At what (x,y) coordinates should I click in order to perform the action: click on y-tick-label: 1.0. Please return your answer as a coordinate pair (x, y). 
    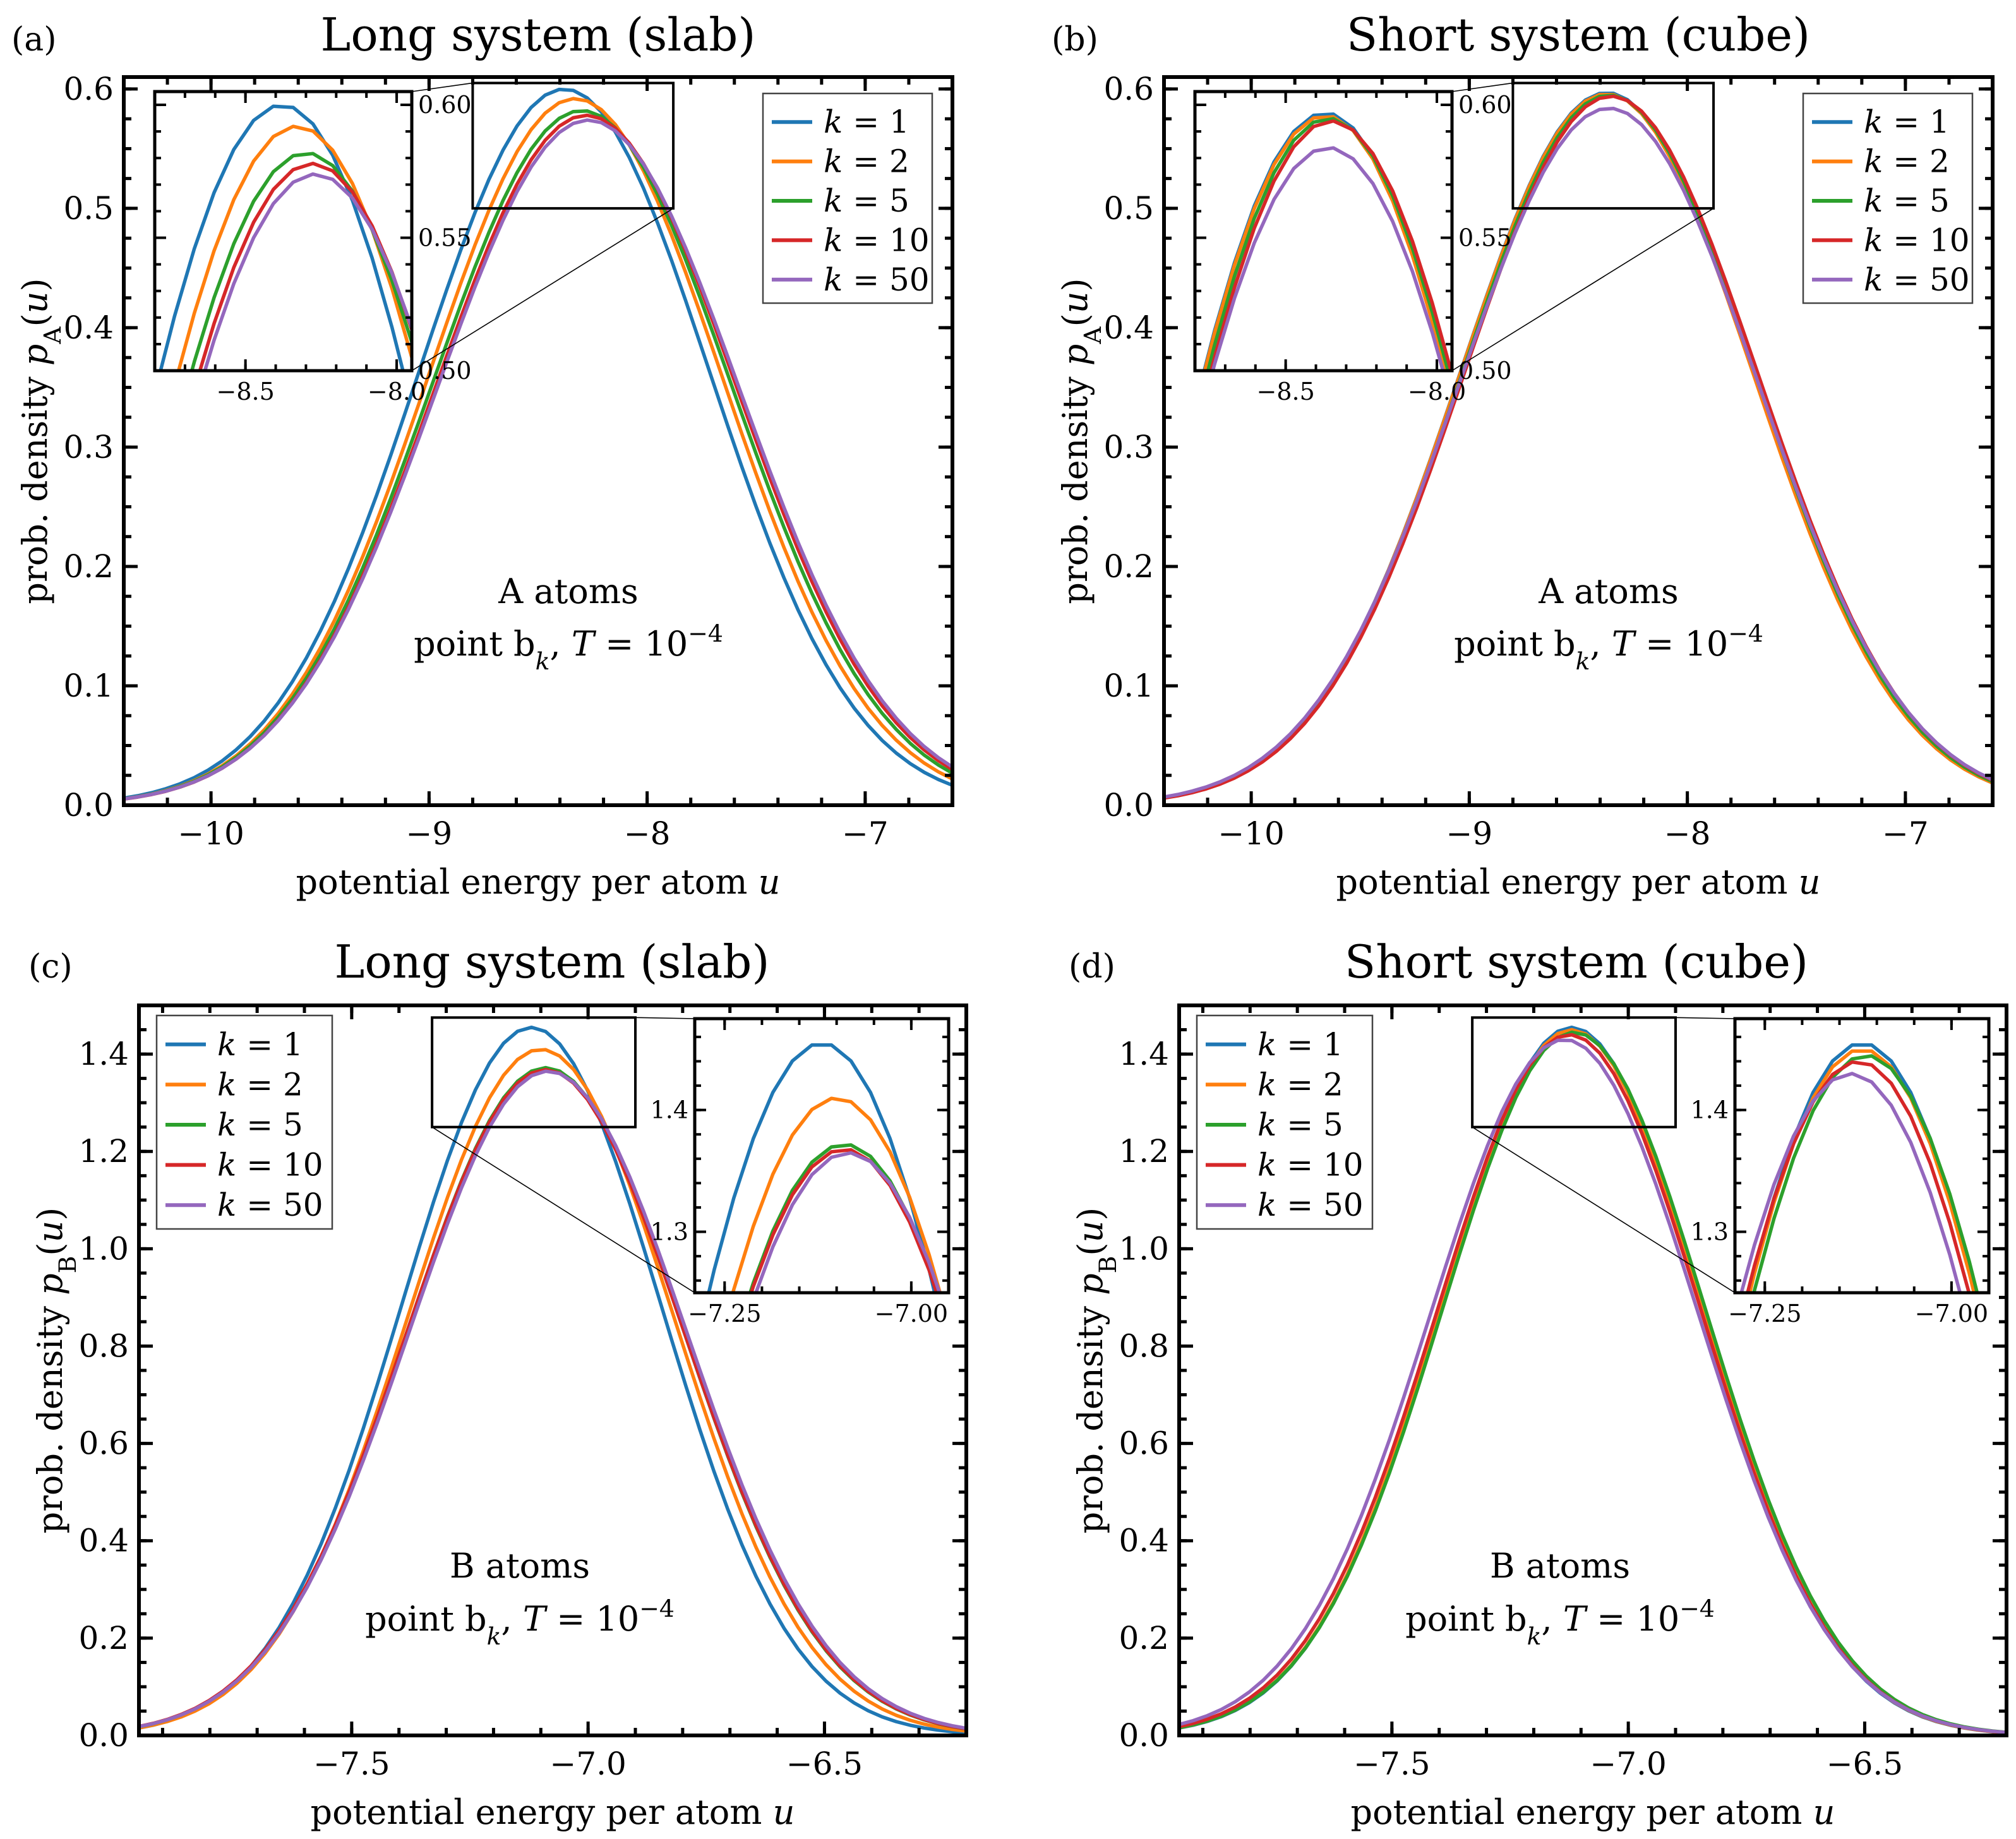
    Looking at the image, I should click on (103, 1248).